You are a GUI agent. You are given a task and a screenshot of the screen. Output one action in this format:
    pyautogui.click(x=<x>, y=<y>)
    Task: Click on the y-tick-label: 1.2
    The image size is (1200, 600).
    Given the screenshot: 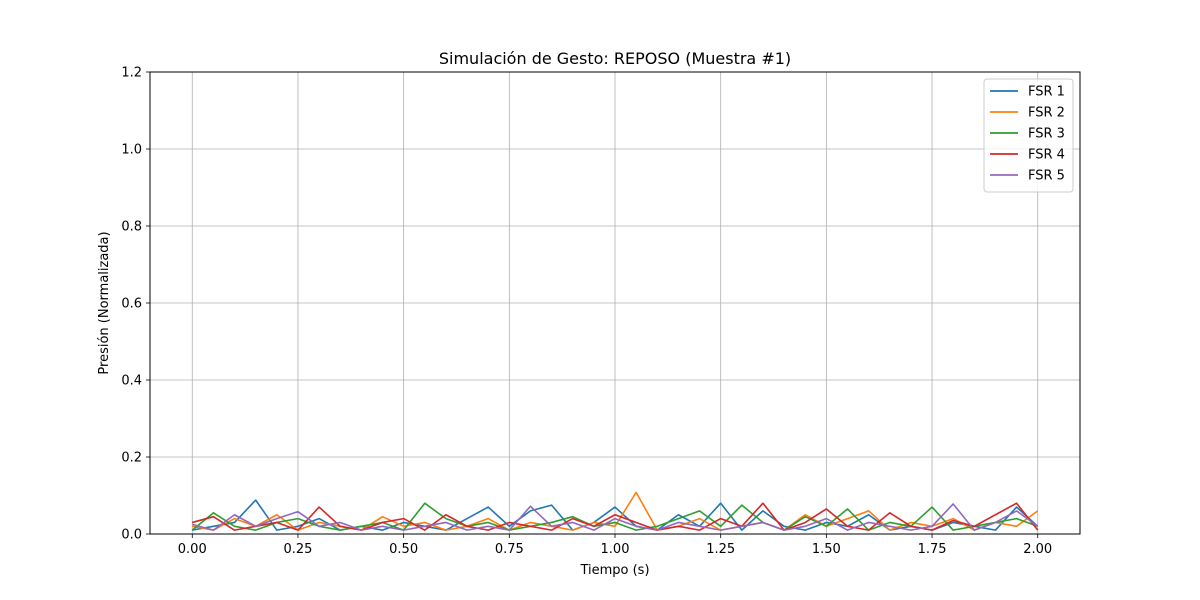 What is the action you would take?
    pyautogui.click(x=131, y=73)
    